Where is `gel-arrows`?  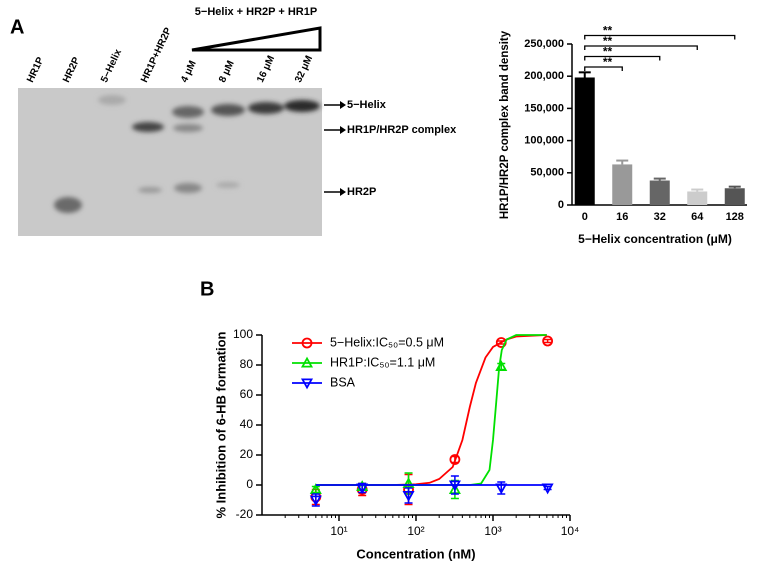
gel-arrows is located at coordinates (332, 148).